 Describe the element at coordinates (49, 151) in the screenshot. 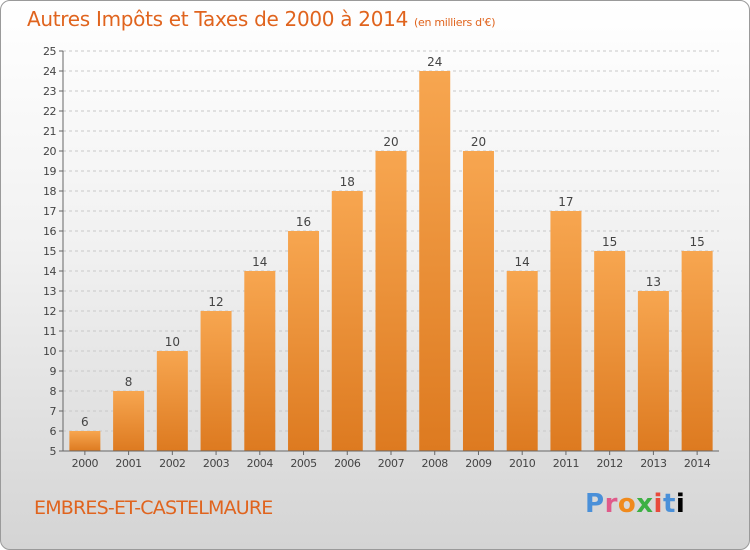

I see `y-tick-label: 20` at that location.